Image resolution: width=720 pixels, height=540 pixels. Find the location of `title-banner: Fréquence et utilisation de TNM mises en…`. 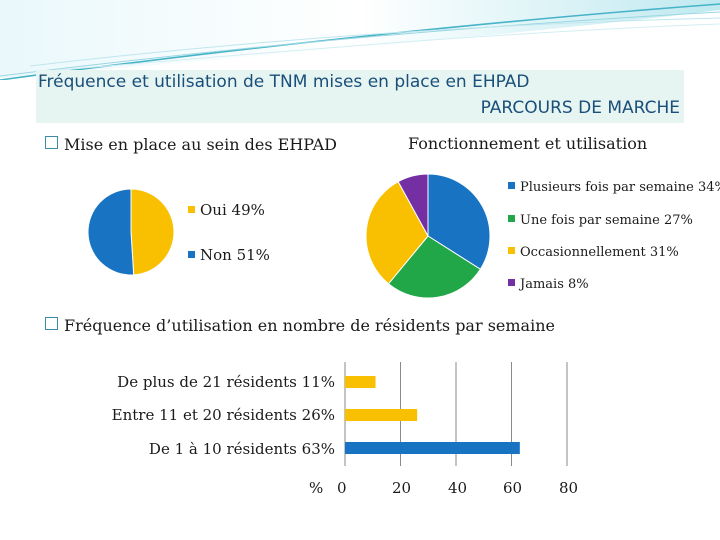

title-banner: Fréquence et utilisation de TNM mises en… is located at coordinates (360, 96).